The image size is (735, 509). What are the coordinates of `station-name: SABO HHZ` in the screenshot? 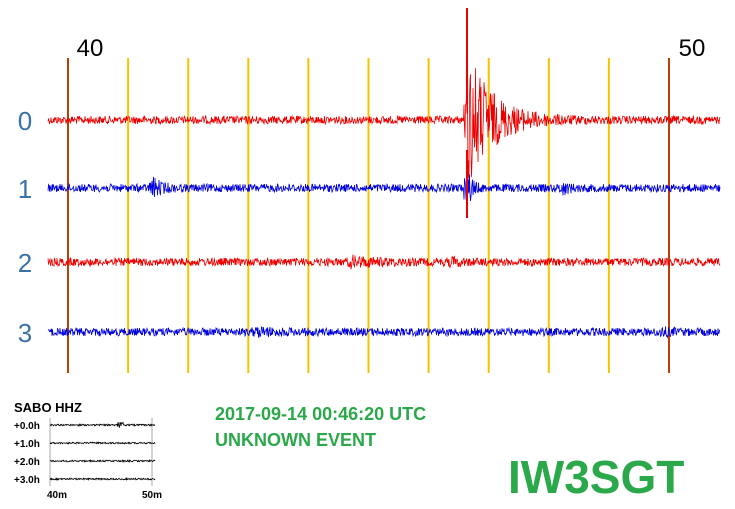 It's located at (48, 407).